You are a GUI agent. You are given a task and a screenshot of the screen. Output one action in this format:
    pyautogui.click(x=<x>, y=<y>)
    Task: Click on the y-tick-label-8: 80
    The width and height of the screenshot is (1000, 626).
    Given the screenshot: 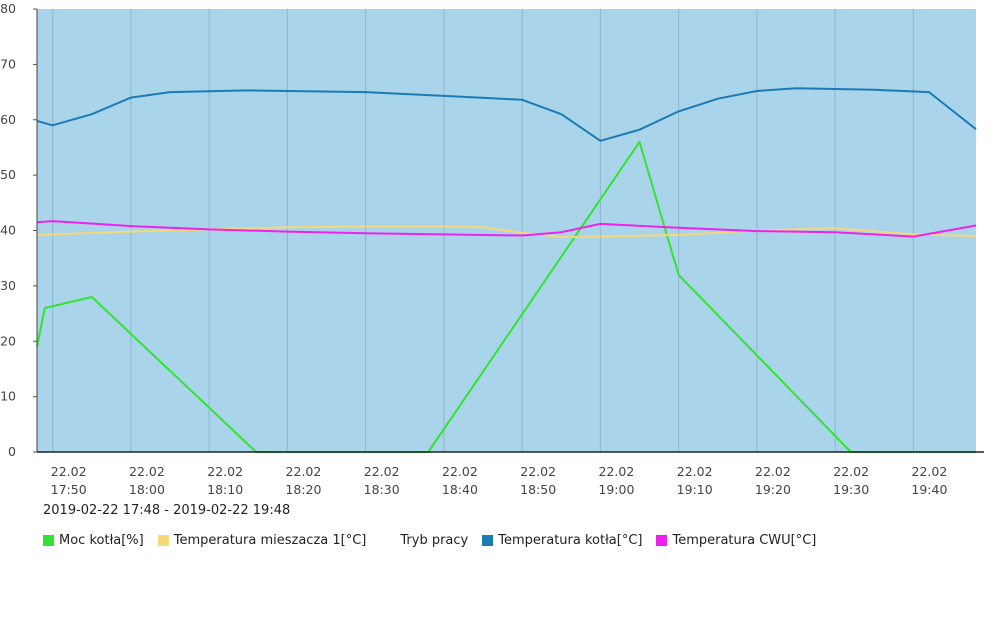 What is the action you would take?
    pyautogui.click(x=8, y=8)
    